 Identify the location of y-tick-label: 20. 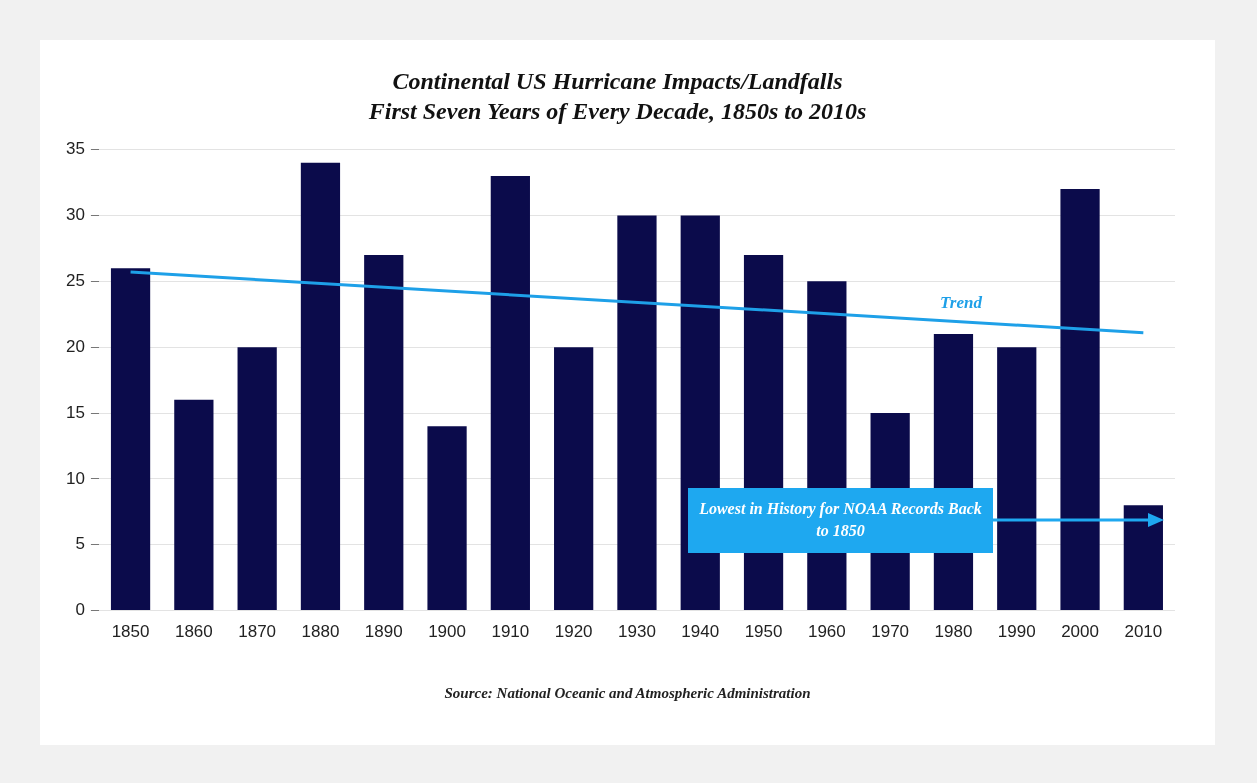
(75, 346).